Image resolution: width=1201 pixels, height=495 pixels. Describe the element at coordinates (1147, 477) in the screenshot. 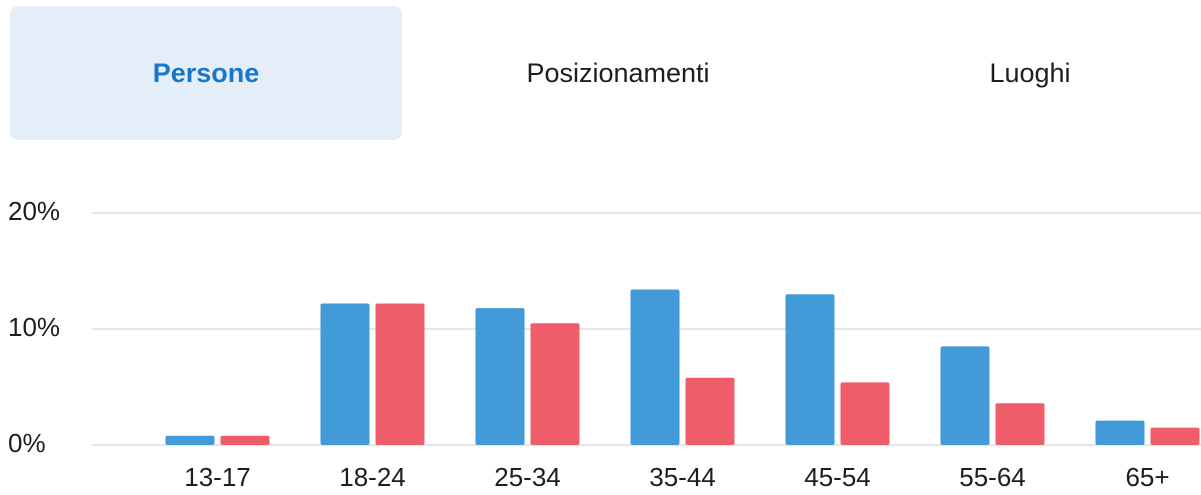

I see `x-tick-label: 65+` at that location.